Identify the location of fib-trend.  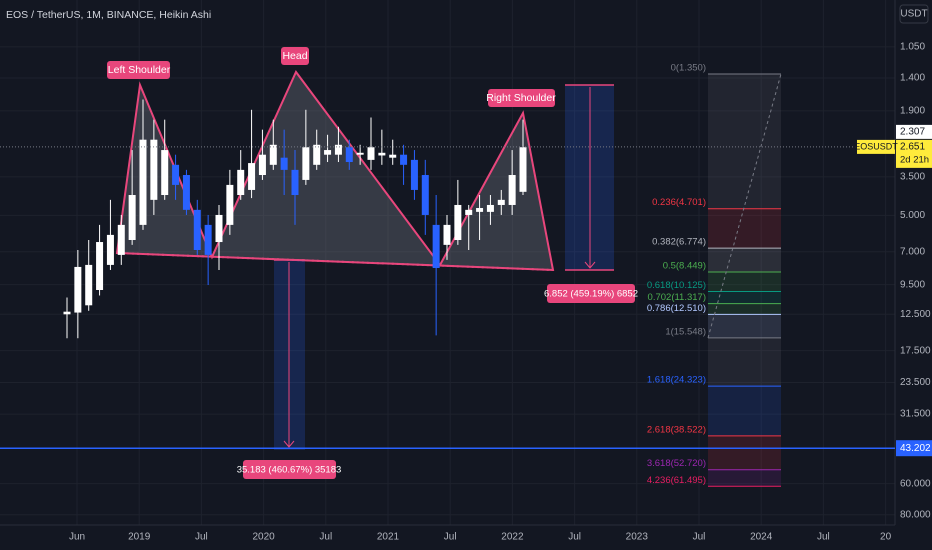
(744, 205).